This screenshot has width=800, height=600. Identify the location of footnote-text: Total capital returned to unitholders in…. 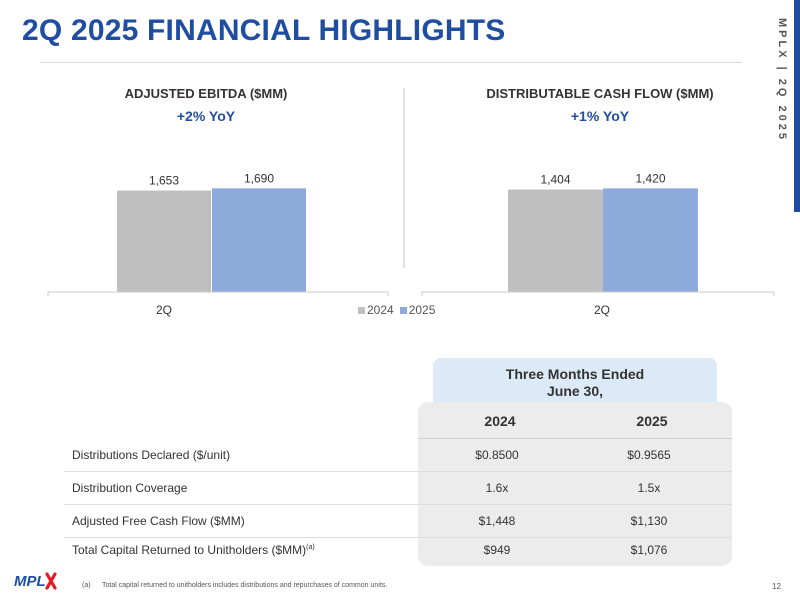
(245, 585).